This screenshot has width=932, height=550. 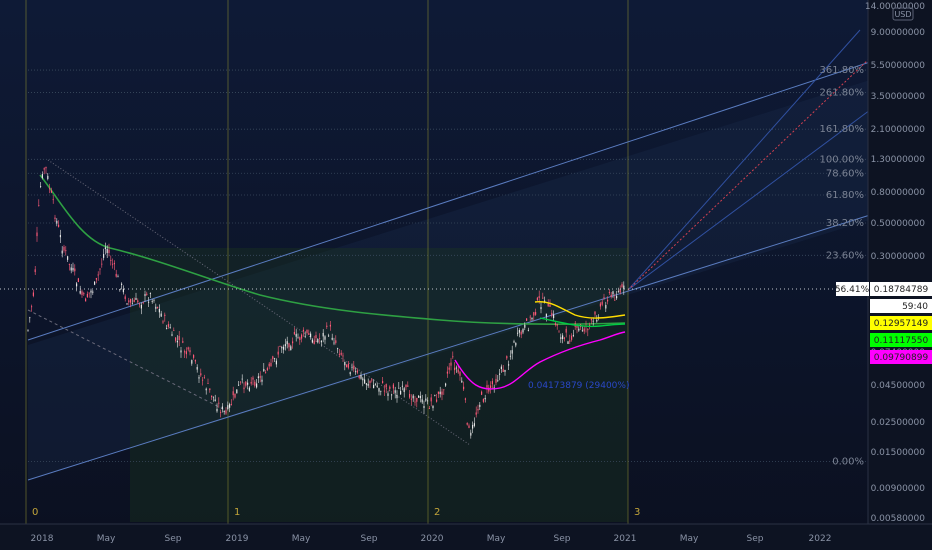 What do you see at coordinates (903, 14) in the screenshot?
I see `currency-button` at bounding box center [903, 14].